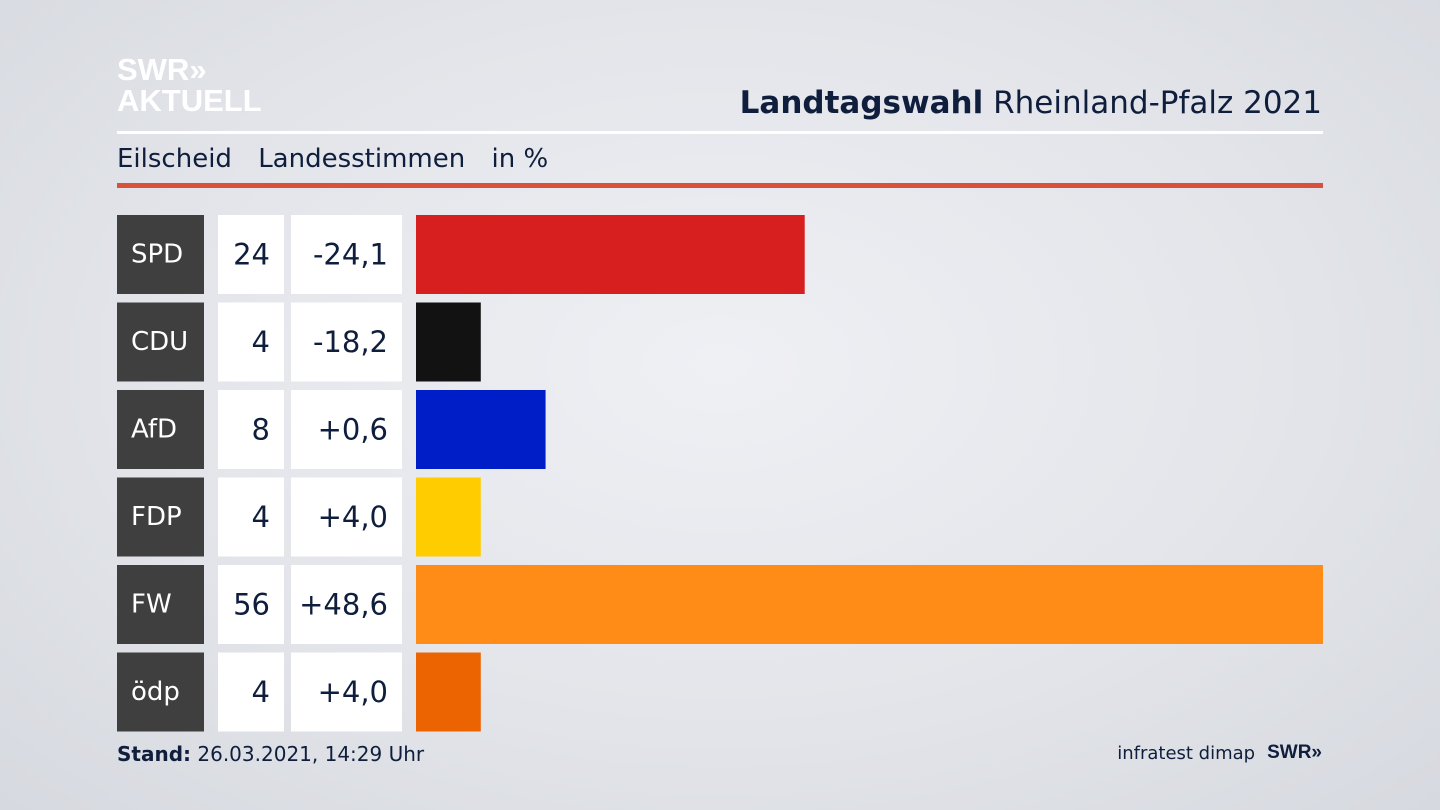  Describe the element at coordinates (350, 342) in the screenshot. I see `change-label-cdu: -18,2` at that location.